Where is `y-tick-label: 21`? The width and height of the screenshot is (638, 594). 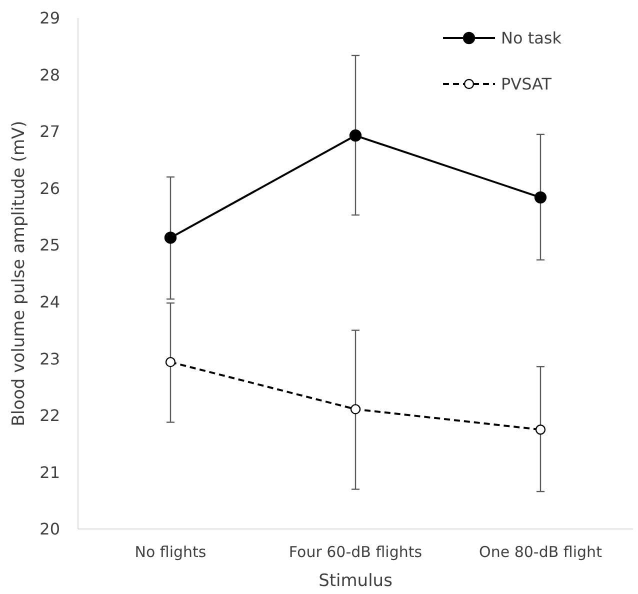 y-tick-label: 21 is located at coordinates (50, 472).